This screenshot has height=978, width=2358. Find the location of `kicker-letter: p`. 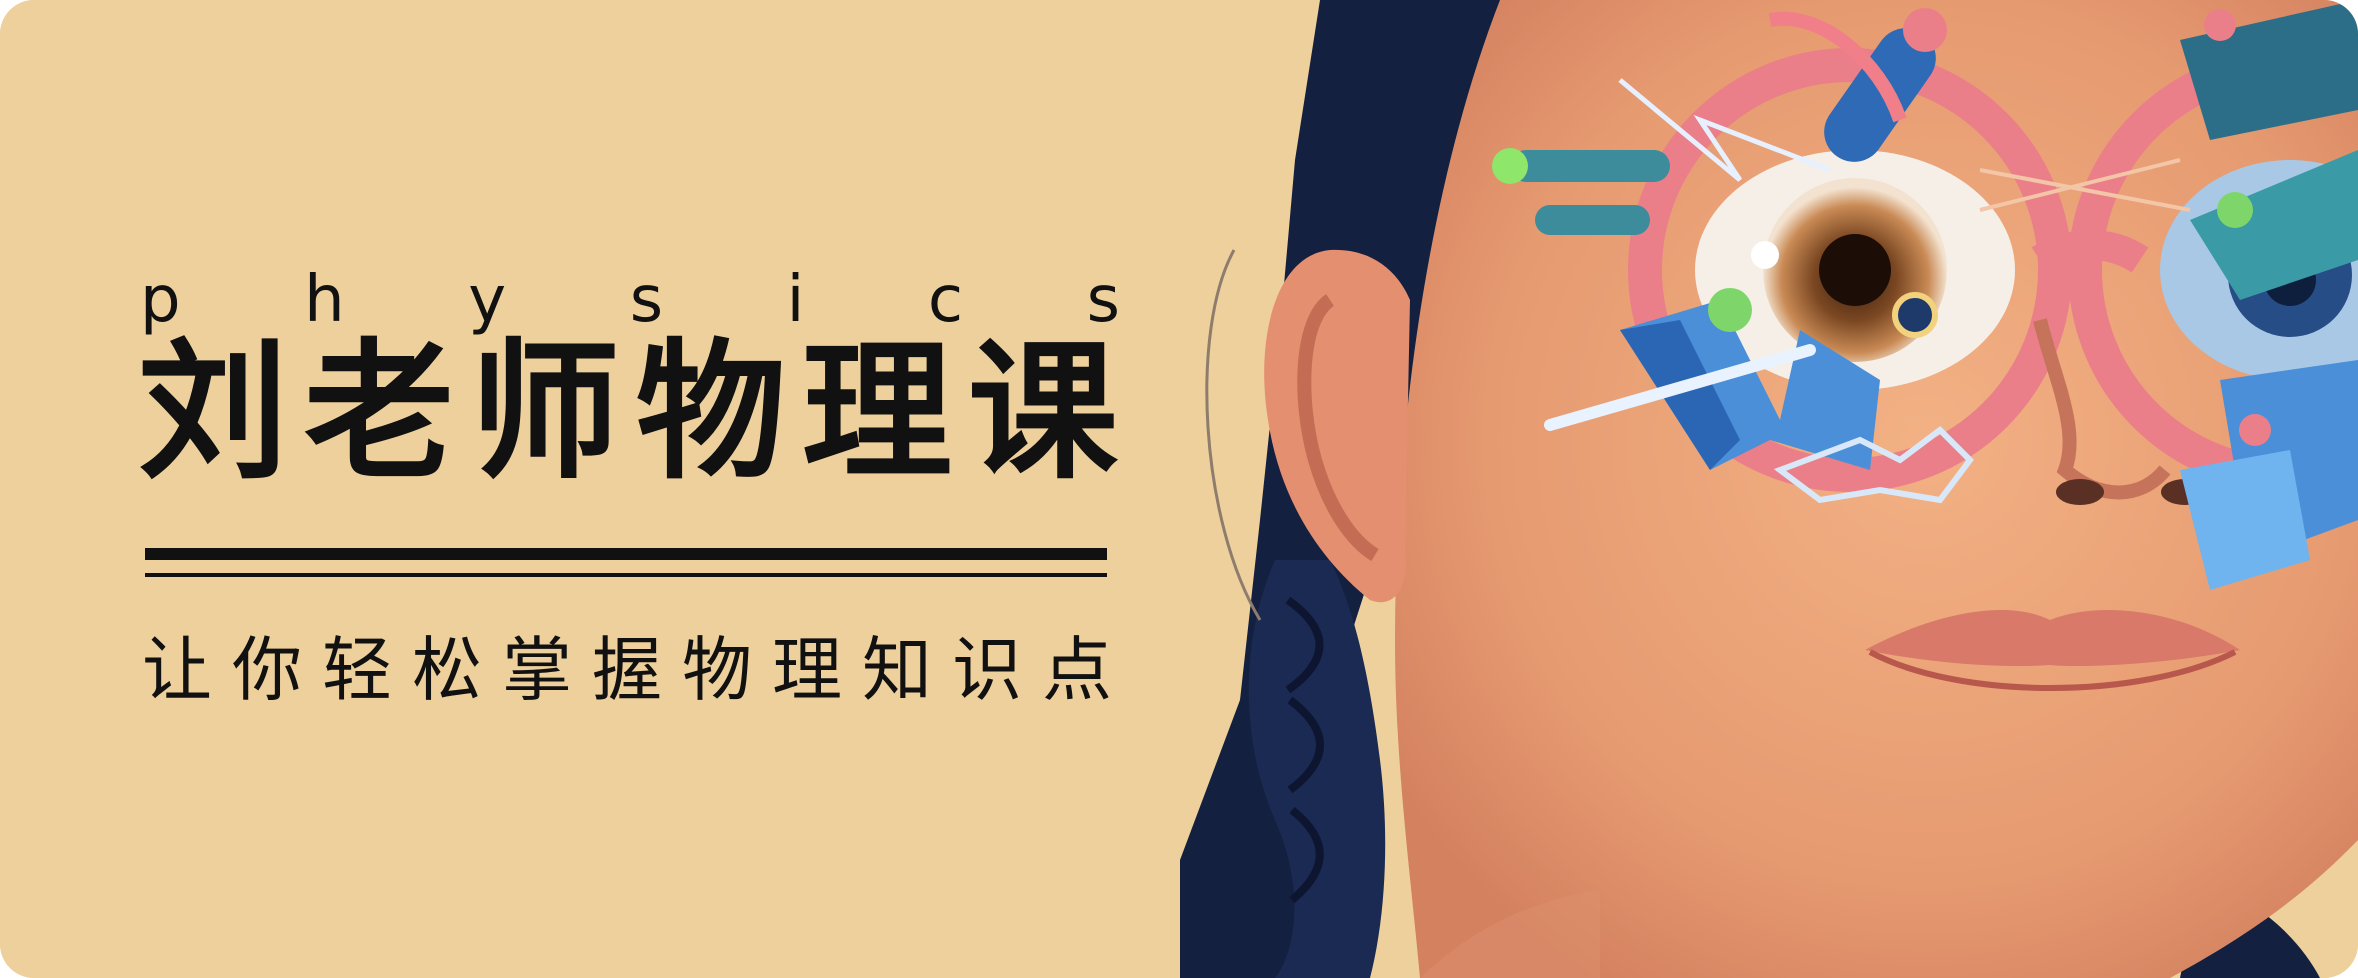

kicker-letter: p is located at coordinates (160, 300).